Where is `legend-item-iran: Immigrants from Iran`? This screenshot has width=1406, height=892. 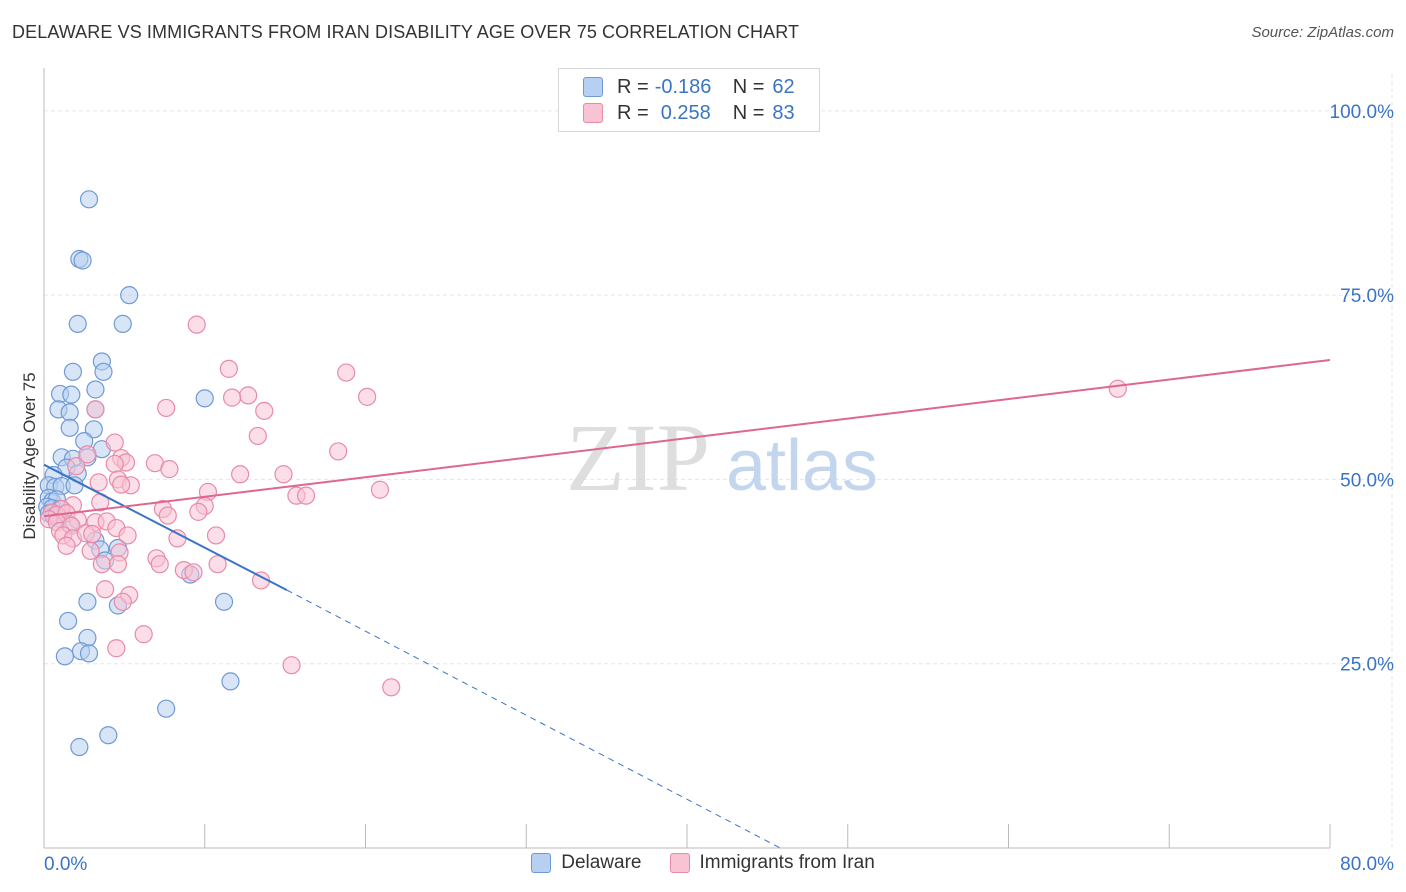
legend-item-iran: Immigrants from Iran is located at coordinates (772, 863).